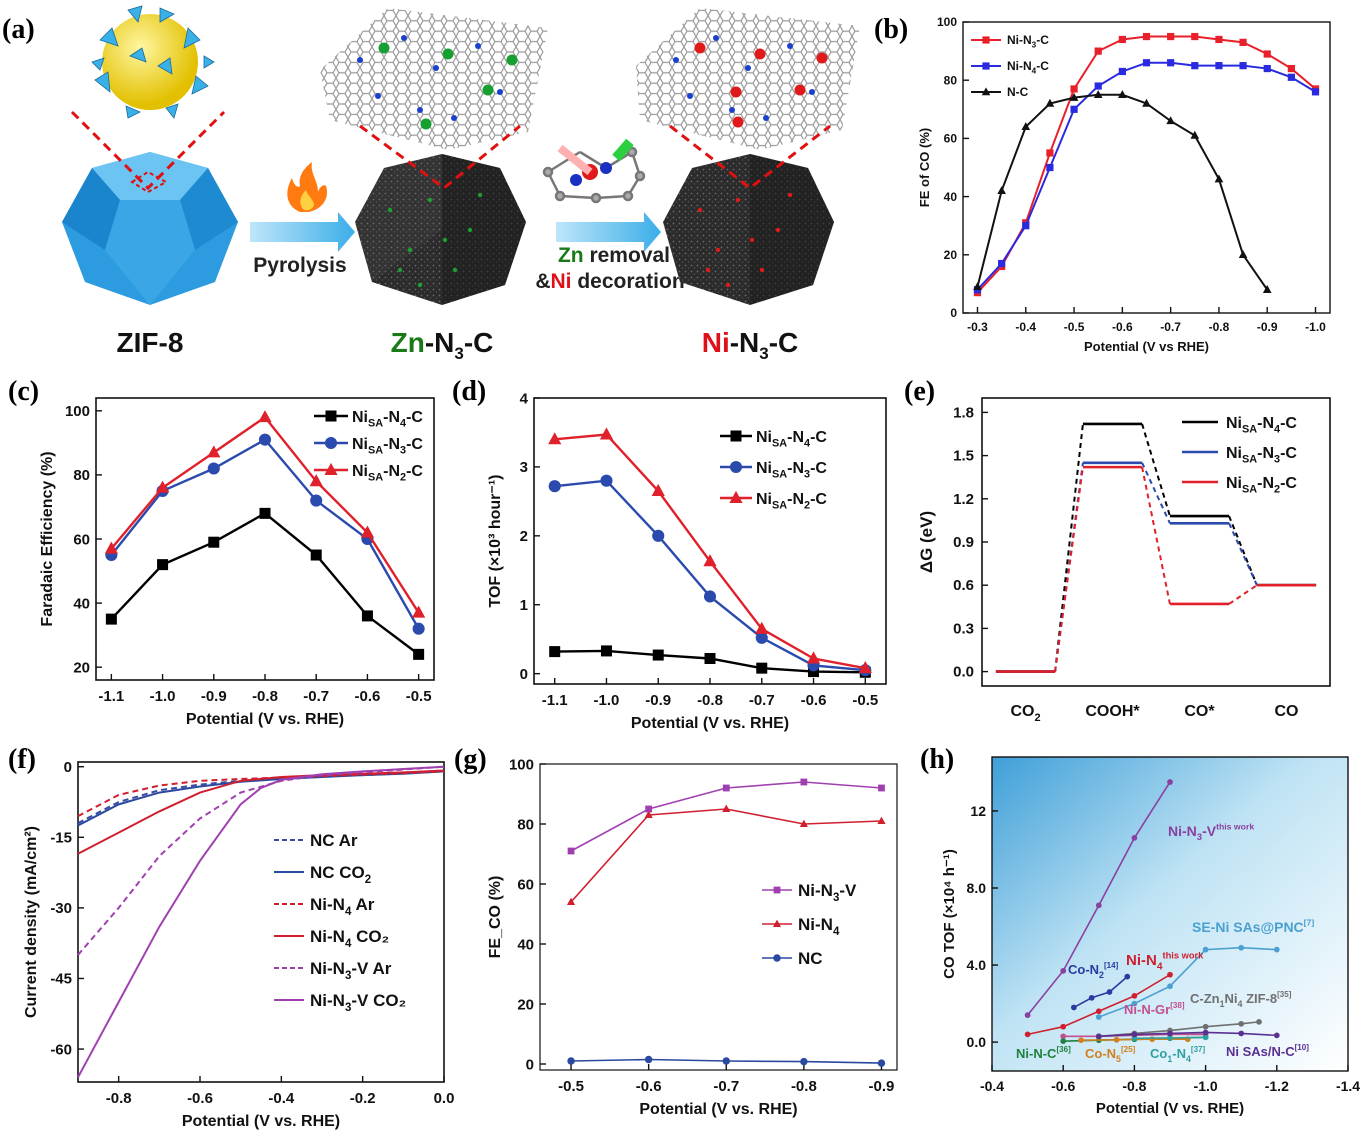 Image resolution: width=1360 pixels, height=1140 pixels. I want to click on legend-label: Ni-N4 Ar, so click(342, 906).